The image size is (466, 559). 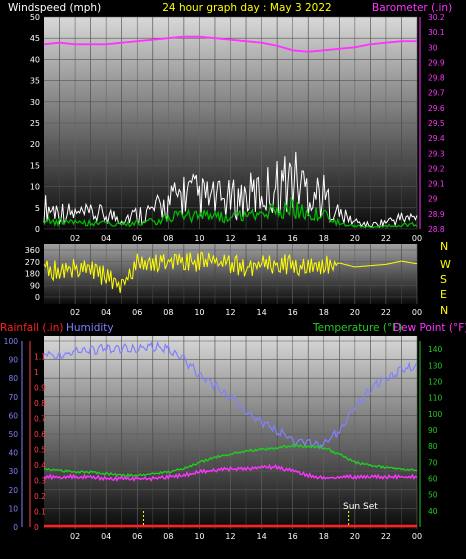 What do you see at coordinates (433, 478) in the screenshot?
I see `temperature-y-tick-label: 60` at bounding box center [433, 478].